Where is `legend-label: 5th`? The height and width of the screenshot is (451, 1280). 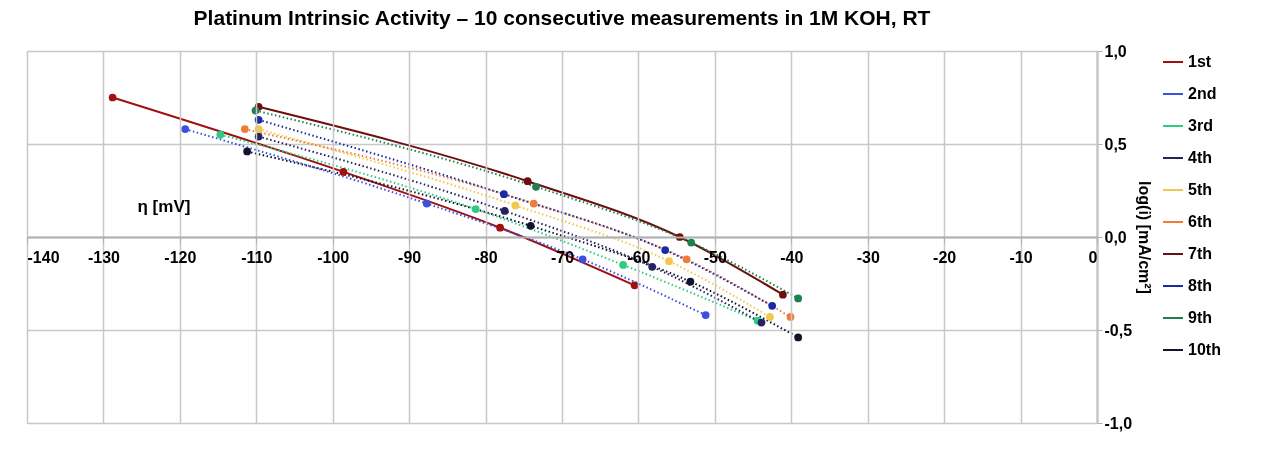
legend-label: 5th is located at coordinates (1200, 189).